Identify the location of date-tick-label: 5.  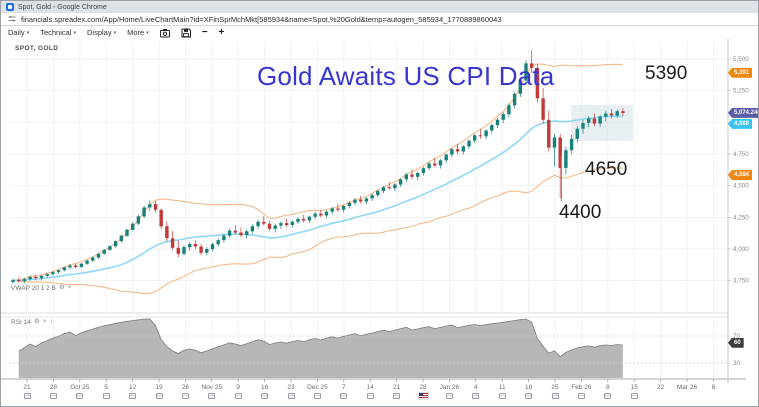
(106, 387).